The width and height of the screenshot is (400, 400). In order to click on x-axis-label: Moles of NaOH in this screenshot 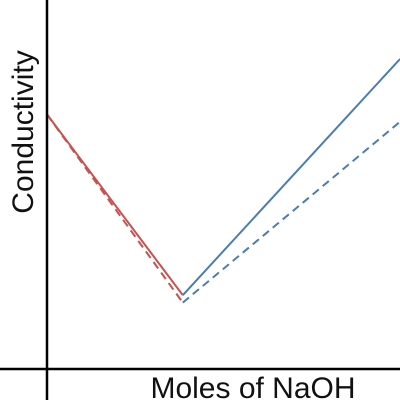, I will do `click(252, 386)`.